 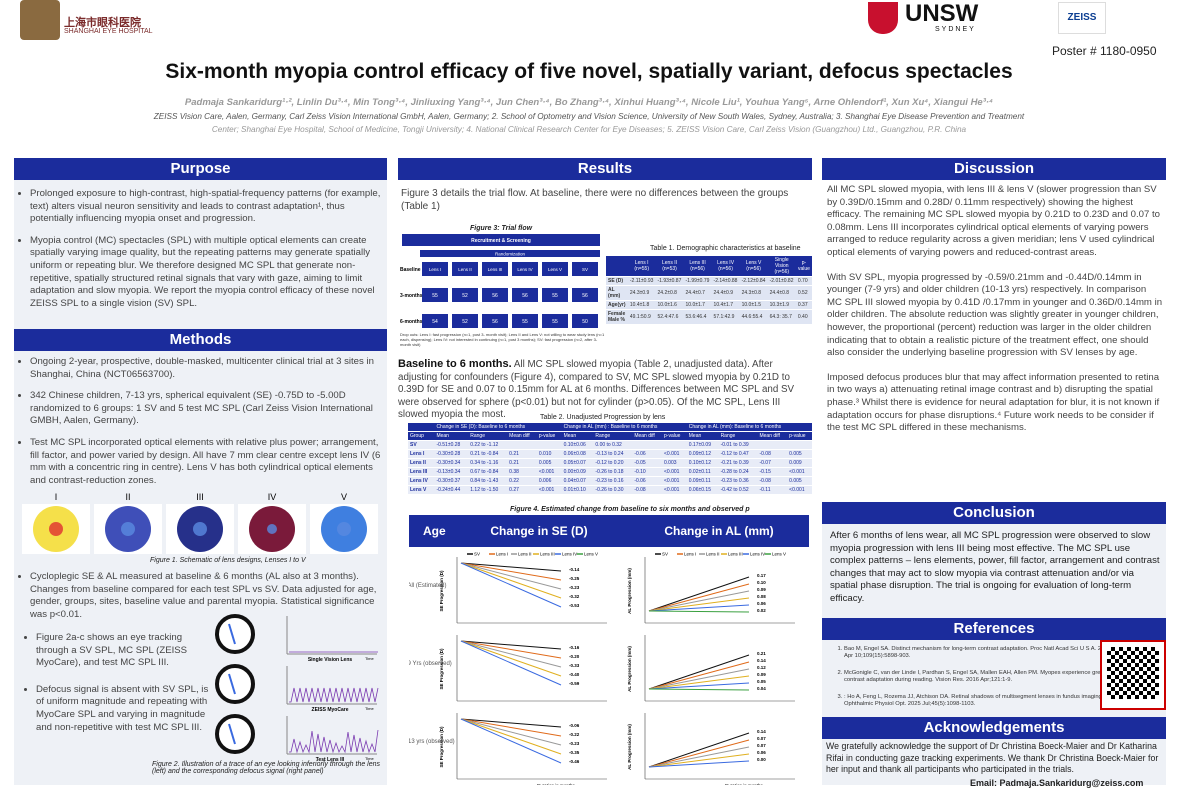 What do you see at coordinates (799, 463) in the screenshot?
I see `table-cell: 0.009` at bounding box center [799, 463].